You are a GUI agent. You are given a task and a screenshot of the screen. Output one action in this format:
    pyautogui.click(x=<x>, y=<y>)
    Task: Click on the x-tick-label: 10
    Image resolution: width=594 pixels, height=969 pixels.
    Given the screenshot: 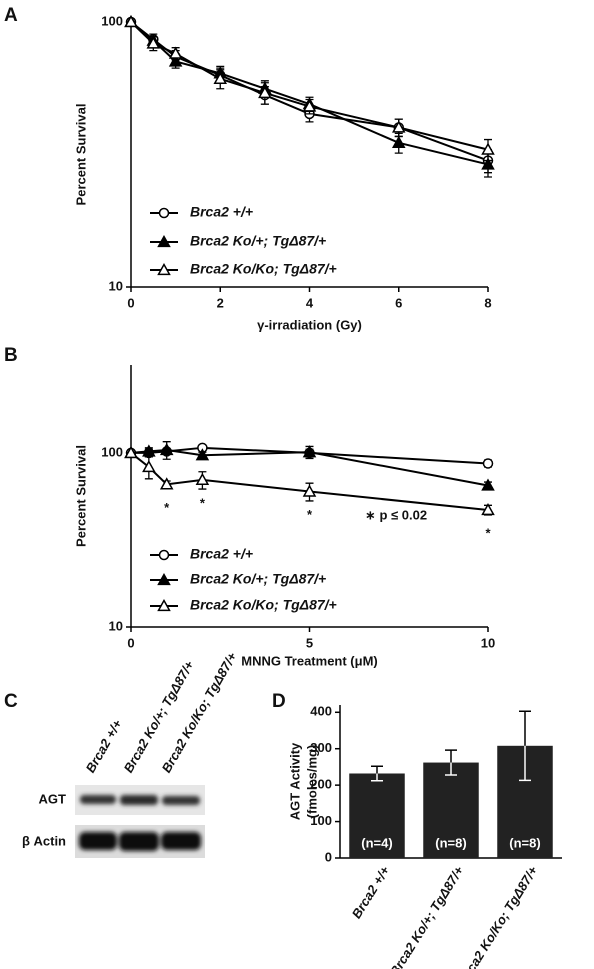 What is the action you would take?
    pyautogui.click(x=488, y=642)
    